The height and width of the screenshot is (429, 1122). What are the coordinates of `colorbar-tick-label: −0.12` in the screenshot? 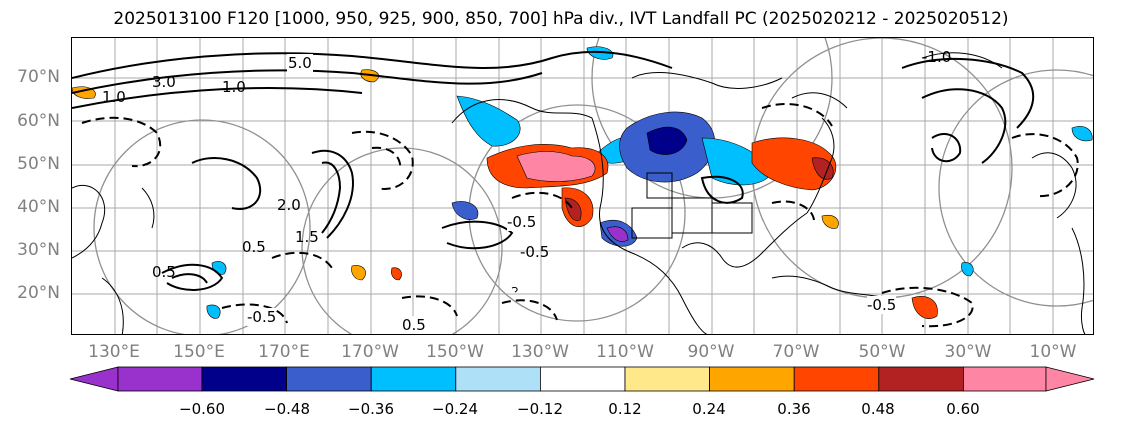 It's located at (540, 409).